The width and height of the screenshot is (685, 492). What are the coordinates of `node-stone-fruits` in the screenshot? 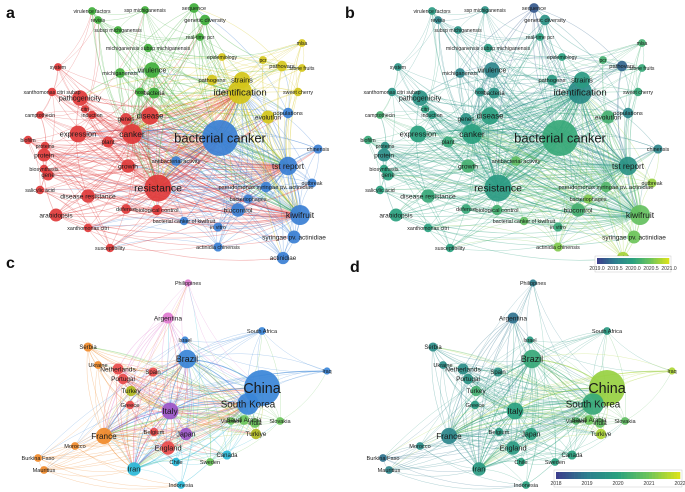 It's located at (302, 68).